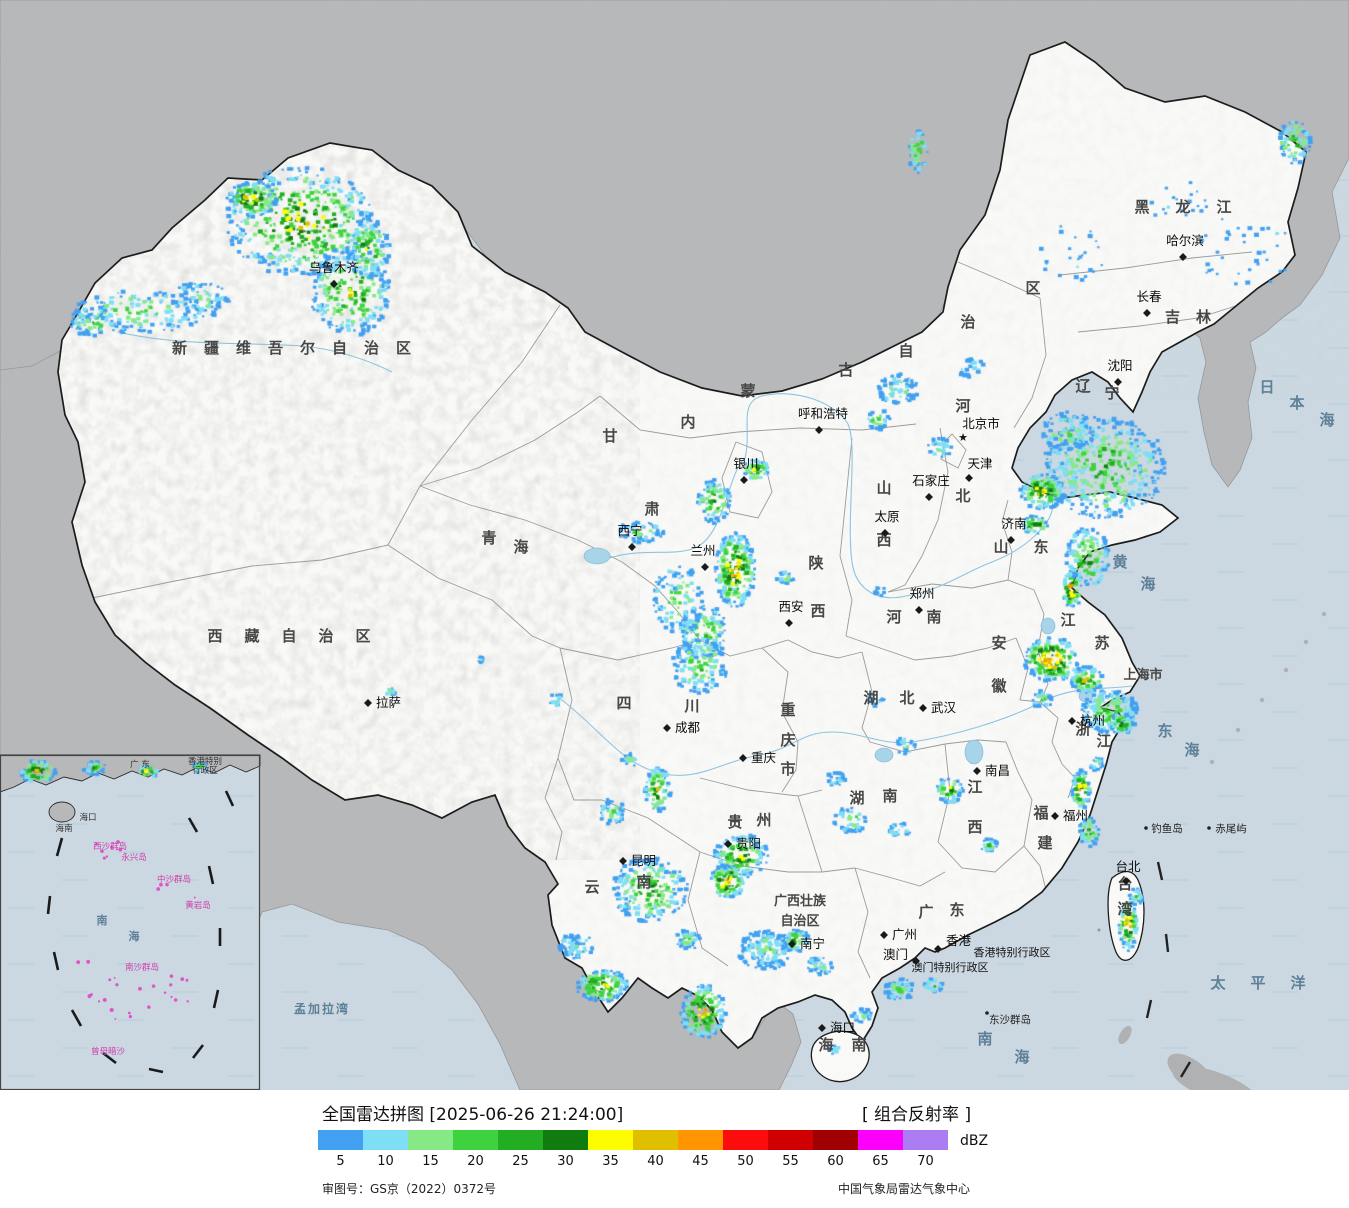 The image size is (1349, 1208). What do you see at coordinates (815, 563) in the screenshot?
I see `province-label: 陕` at bounding box center [815, 563].